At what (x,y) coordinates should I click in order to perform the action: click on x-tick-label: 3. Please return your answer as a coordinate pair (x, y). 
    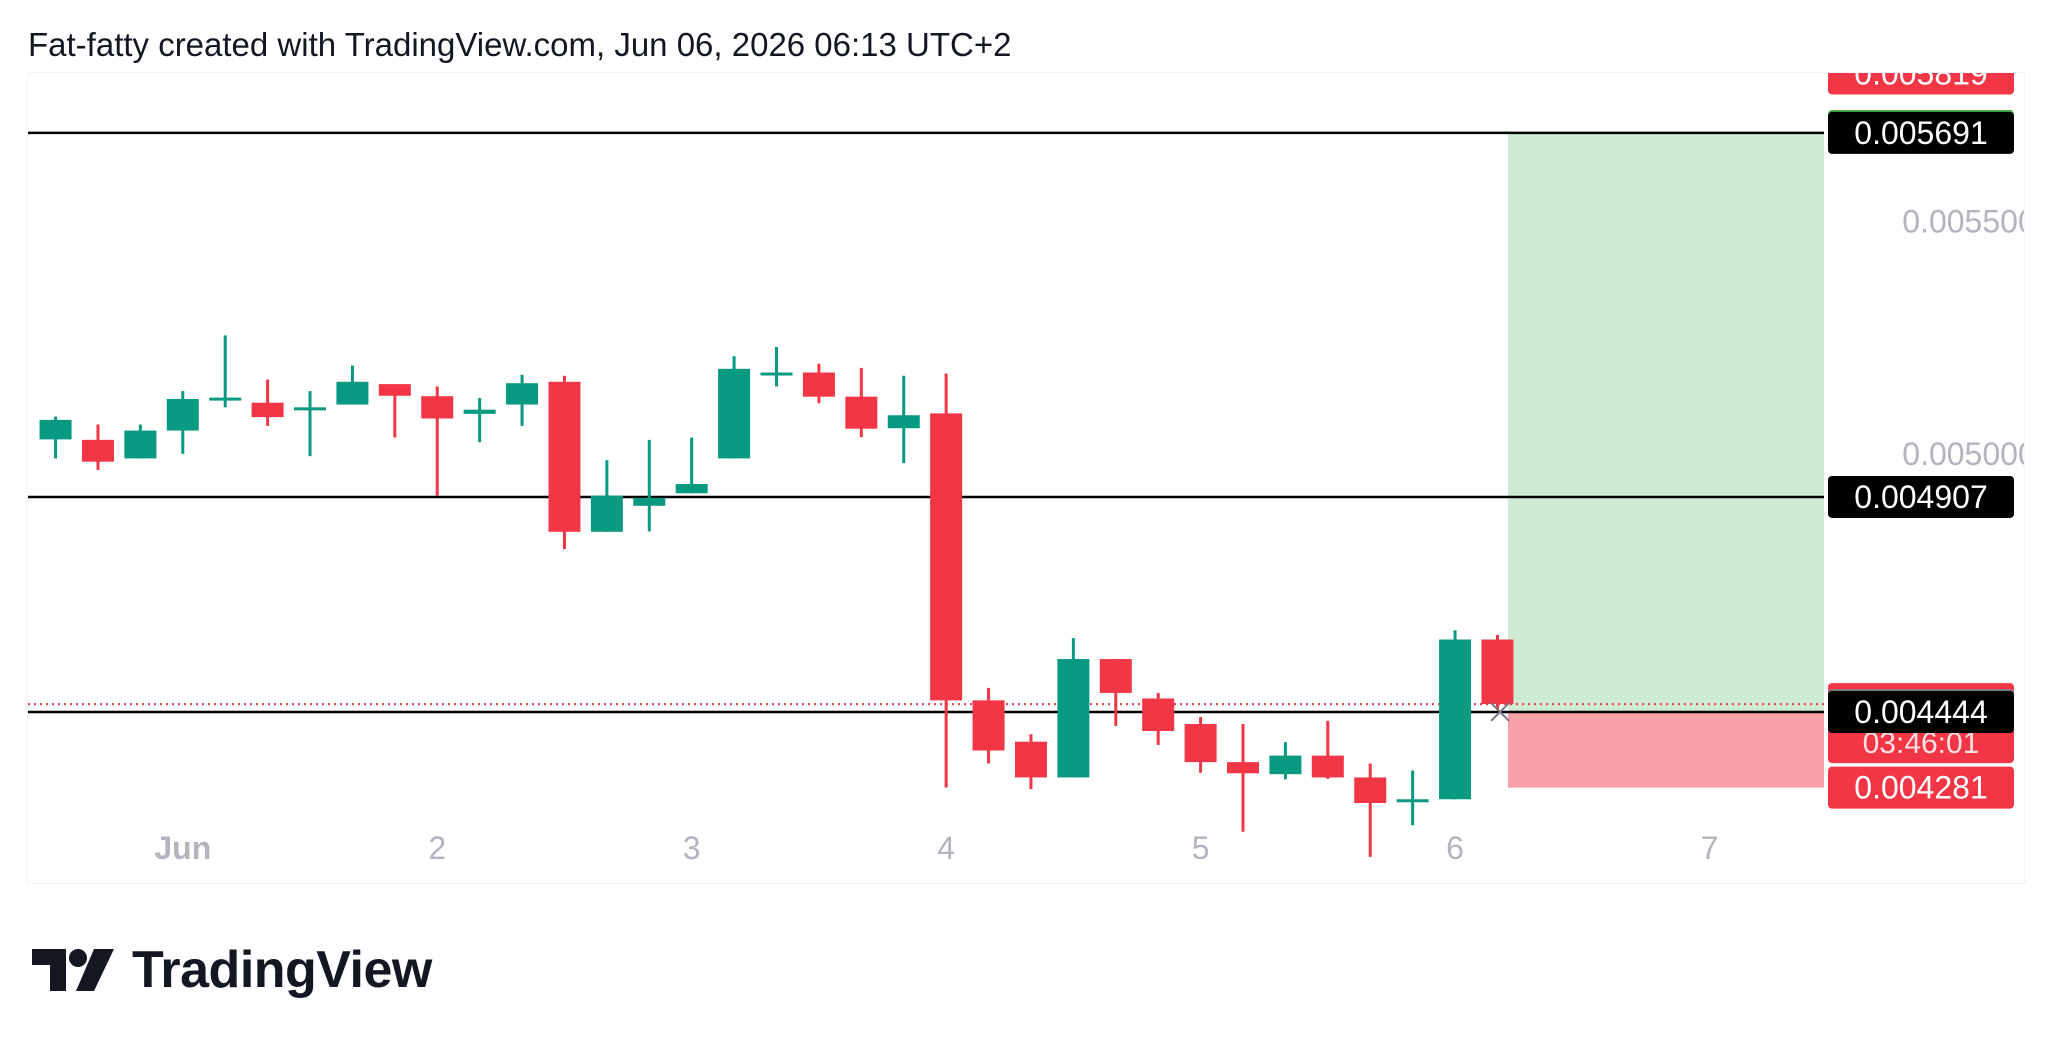
    Looking at the image, I should click on (692, 848).